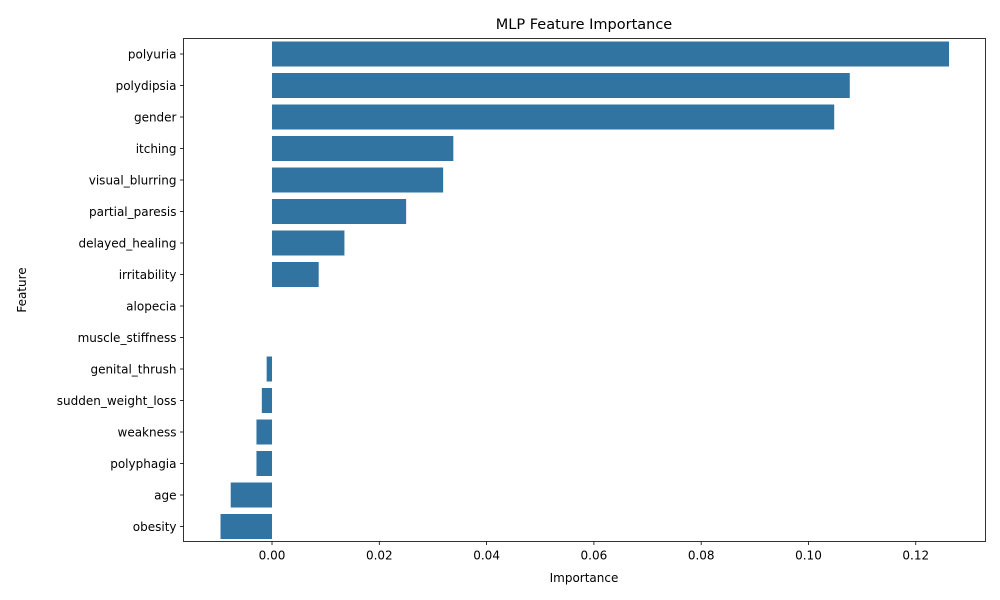 Image resolution: width=1000 pixels, height=600 pixels. Describe the element at coordinates (127, 244) in the screenshot. I see `y-tick-label: delayed_healing` at that location.